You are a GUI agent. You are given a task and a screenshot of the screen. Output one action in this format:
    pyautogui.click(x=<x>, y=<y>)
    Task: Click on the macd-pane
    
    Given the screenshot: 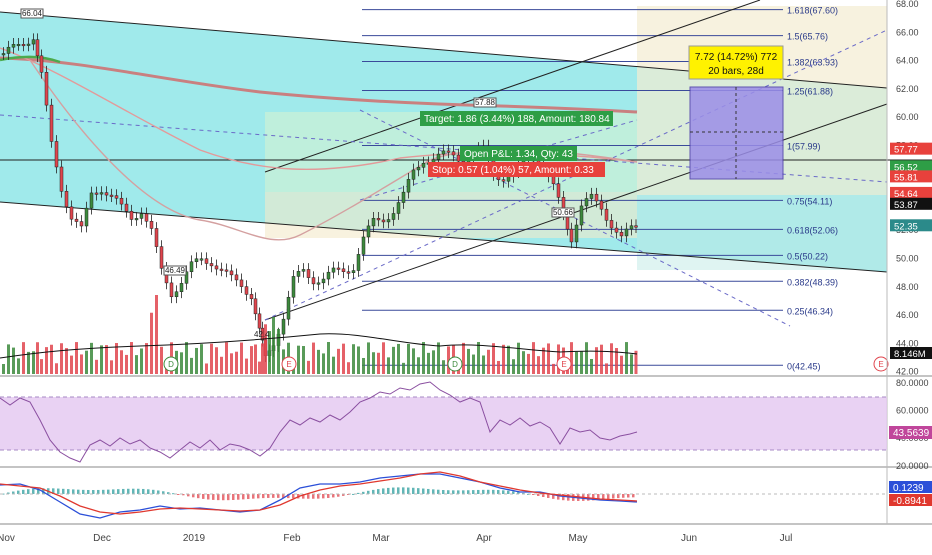 What is the action you would take?
    pyautogui.click(x=443, y=495)
    